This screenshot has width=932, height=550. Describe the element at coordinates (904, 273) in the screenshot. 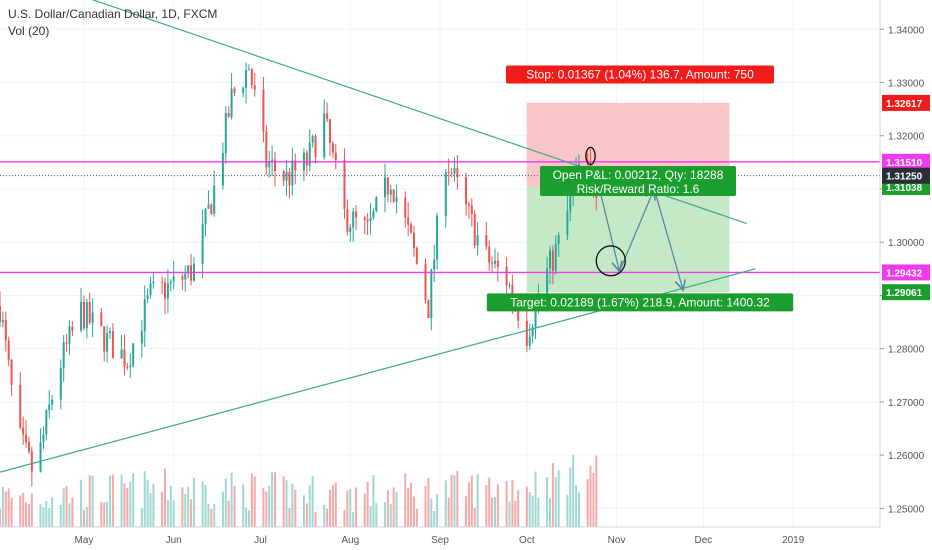

I see `level-tag-text: 1.29432` at that location.